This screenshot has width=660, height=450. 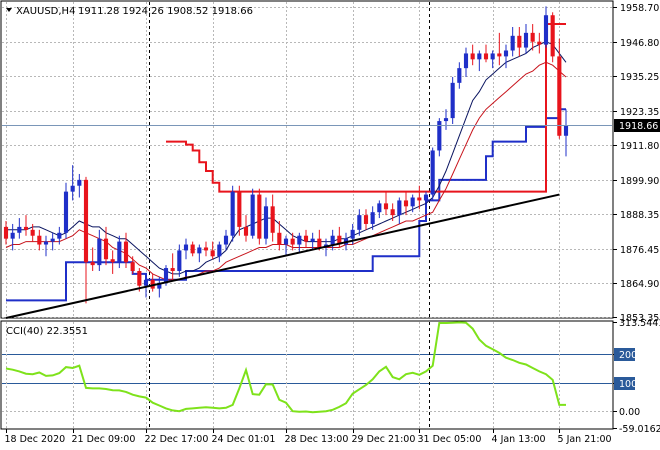 I want to click on chart-ohlc: 1911.28 1924.26 1908.52 1918.66, so click(x=165, y=11).